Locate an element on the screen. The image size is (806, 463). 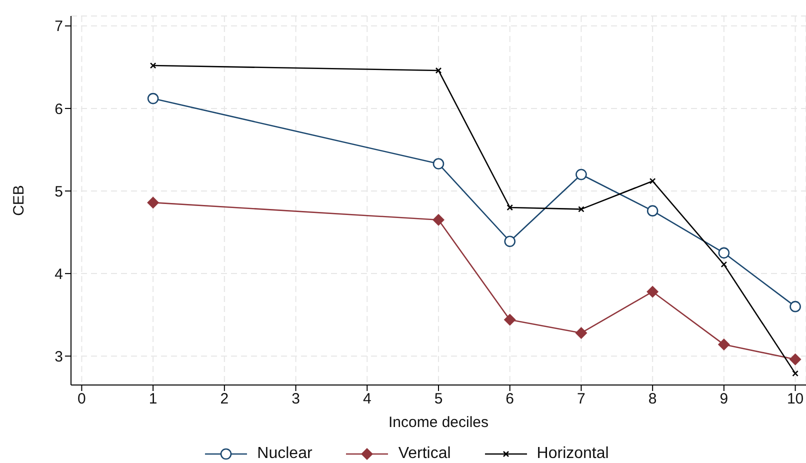
legend-label: Vertical is located at coordinates (424, 454).